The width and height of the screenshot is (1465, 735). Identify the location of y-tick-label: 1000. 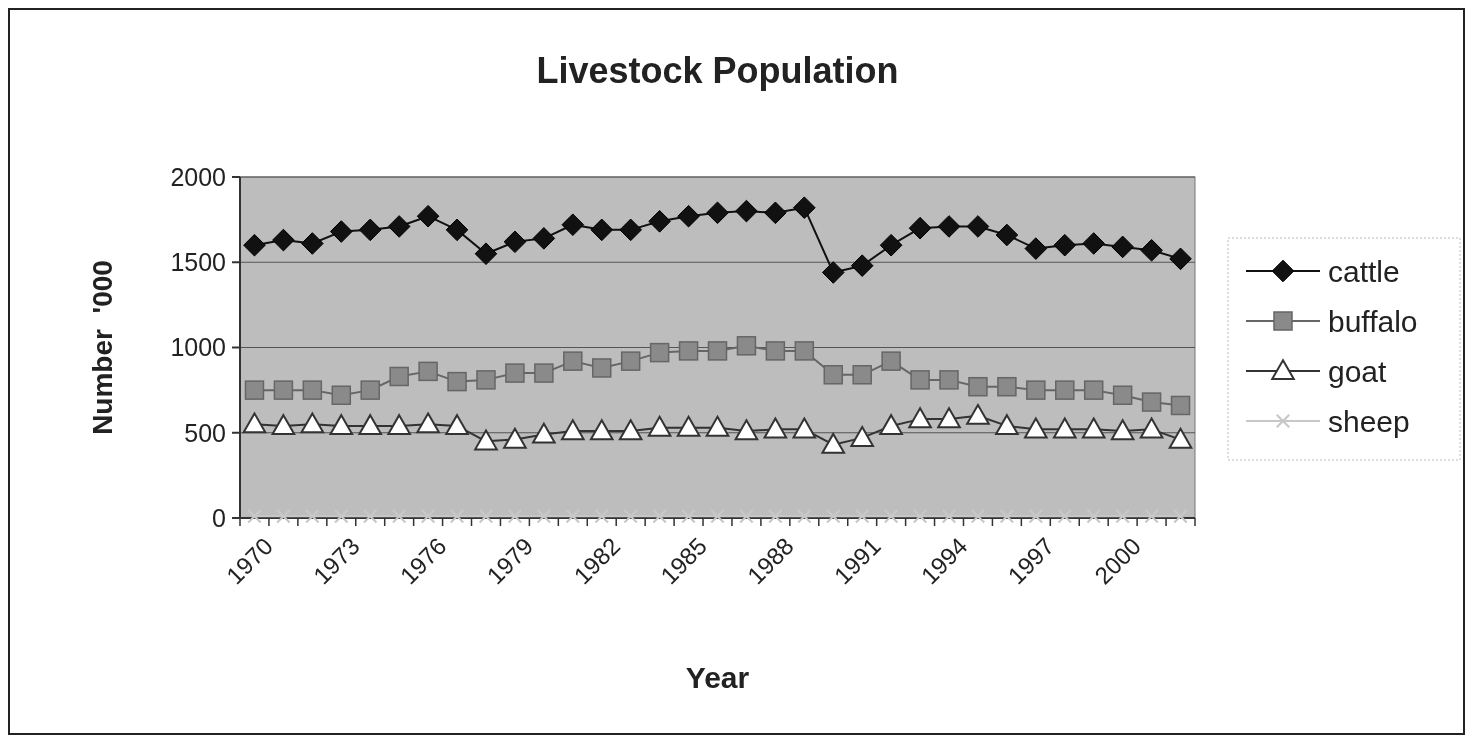
(198, 347).